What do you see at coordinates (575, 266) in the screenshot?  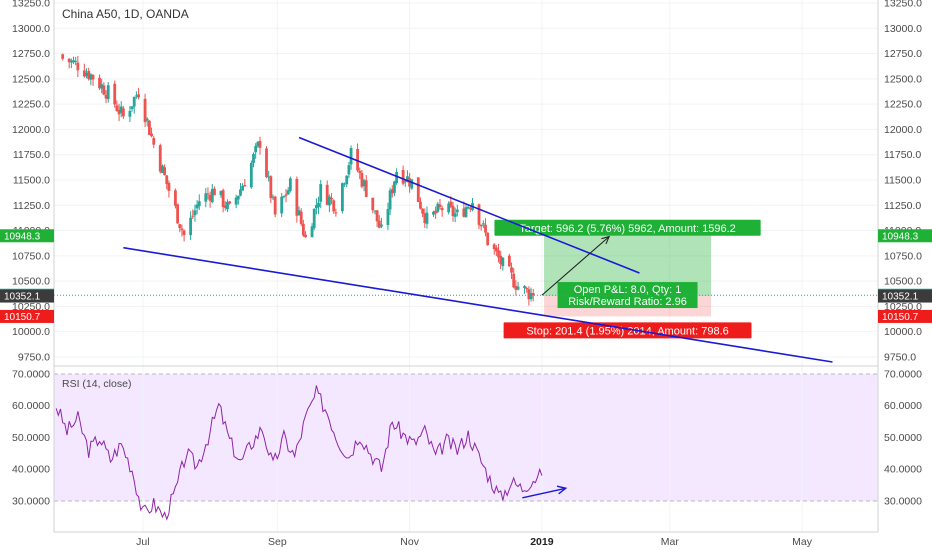 I see `annotation-arrow` at bounding box center [575, 266].